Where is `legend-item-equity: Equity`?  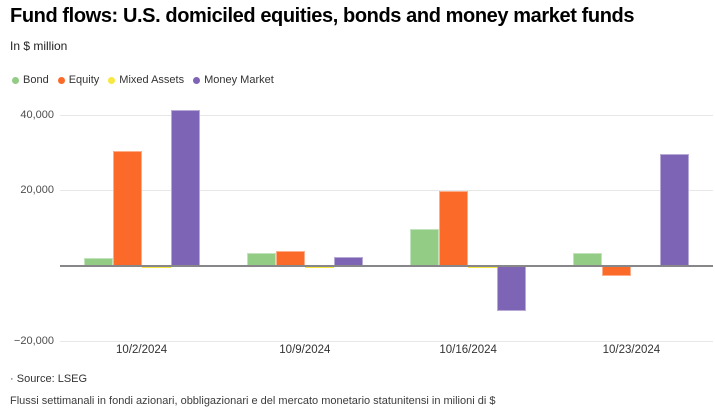 legend-item-equity: Equity is located at coordinates (78, 80).